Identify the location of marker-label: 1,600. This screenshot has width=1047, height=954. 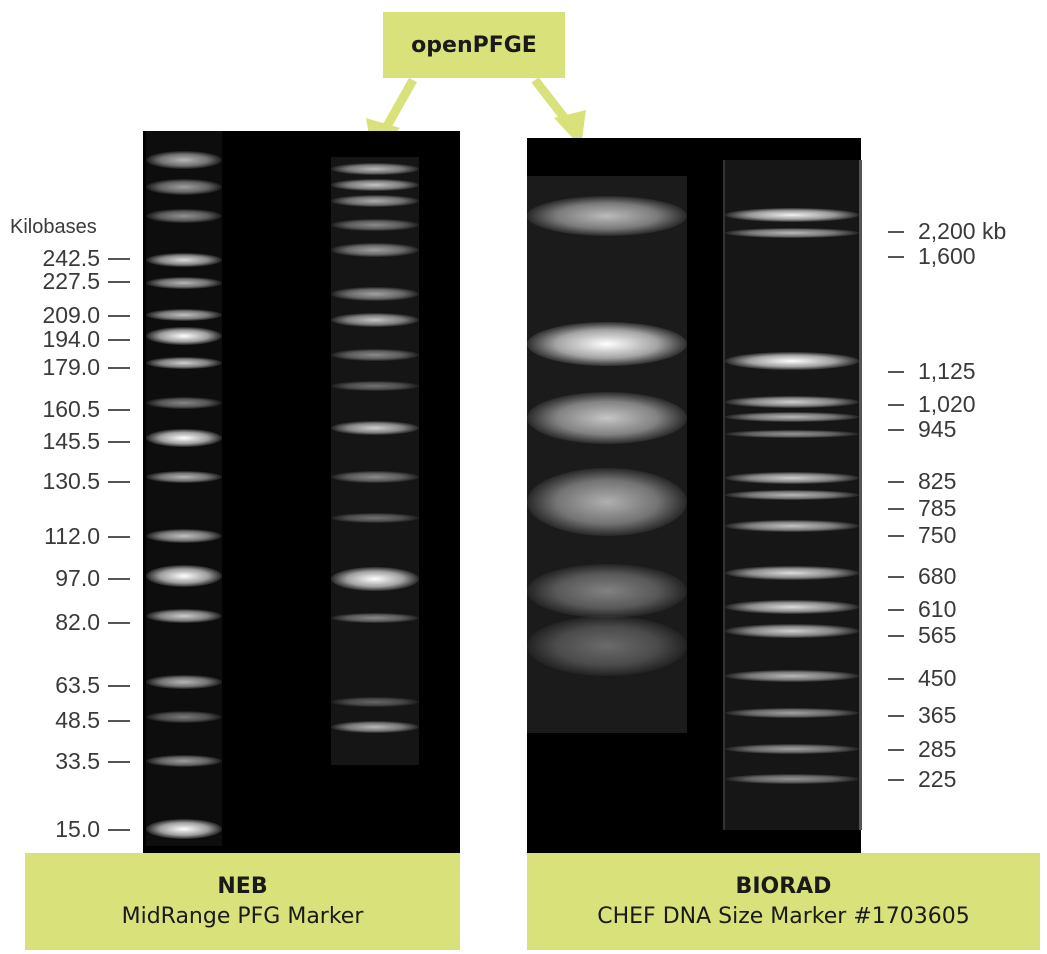
(932, 256).